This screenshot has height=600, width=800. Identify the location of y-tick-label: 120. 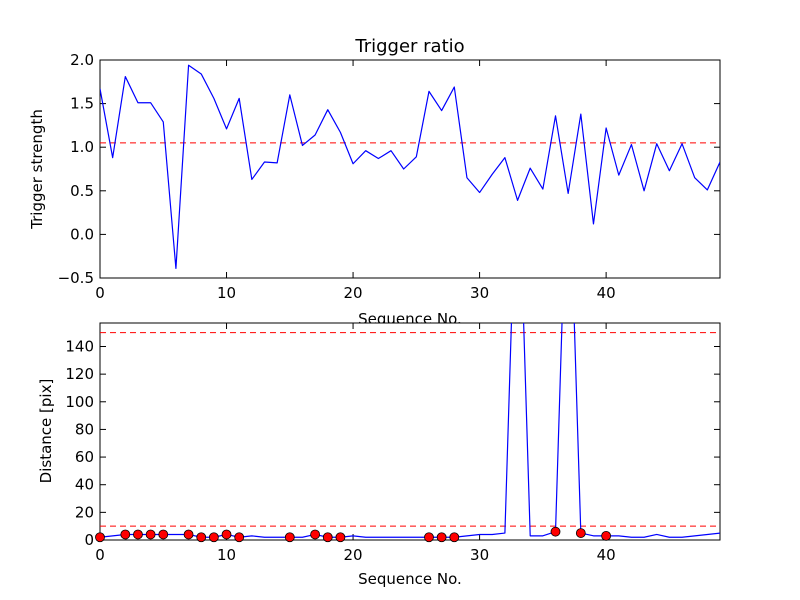
(79, 374).